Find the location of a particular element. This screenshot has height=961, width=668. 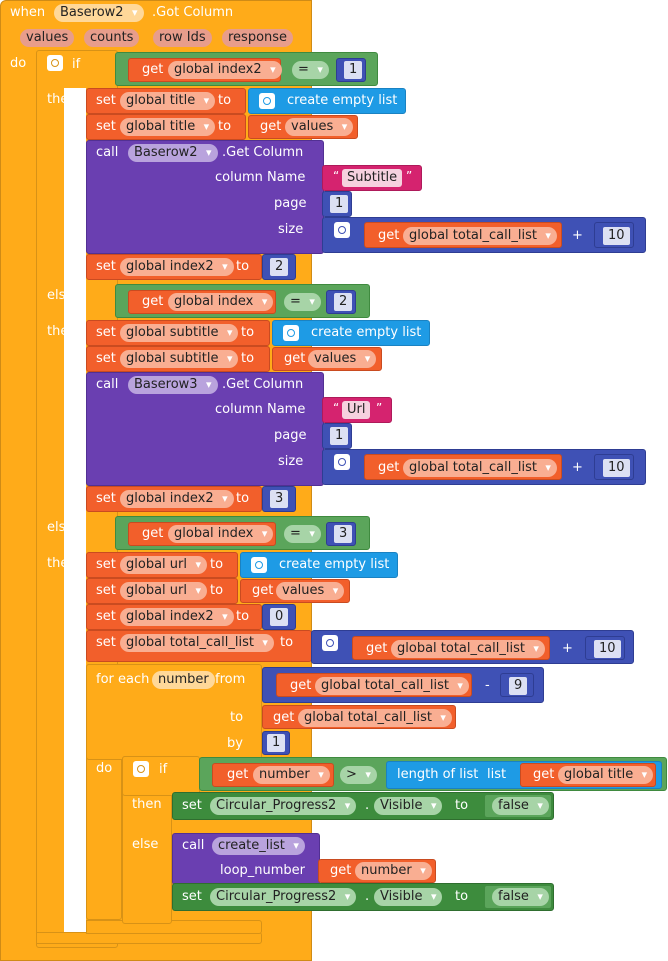

if-label: if is located at coordinates (76, 64).